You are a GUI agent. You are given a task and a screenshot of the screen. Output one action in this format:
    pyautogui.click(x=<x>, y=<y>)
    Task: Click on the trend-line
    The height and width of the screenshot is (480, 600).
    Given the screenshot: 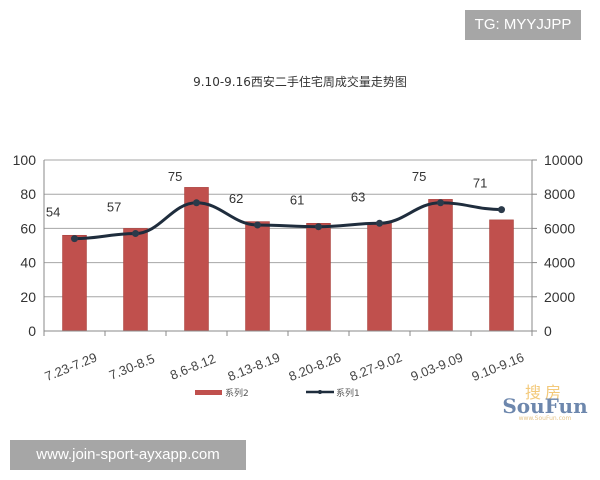 What is the action you would take?
    pyautogui.click(x=288, y=221)
    